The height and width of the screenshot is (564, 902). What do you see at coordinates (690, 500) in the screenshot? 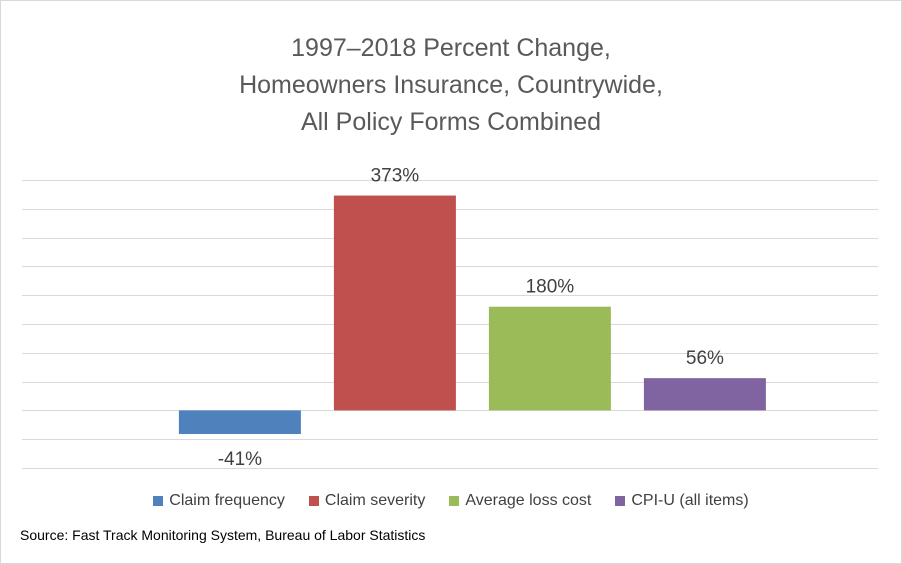
I see `legend-label: CPI-U (all items)` at bounding box center [690, 500].